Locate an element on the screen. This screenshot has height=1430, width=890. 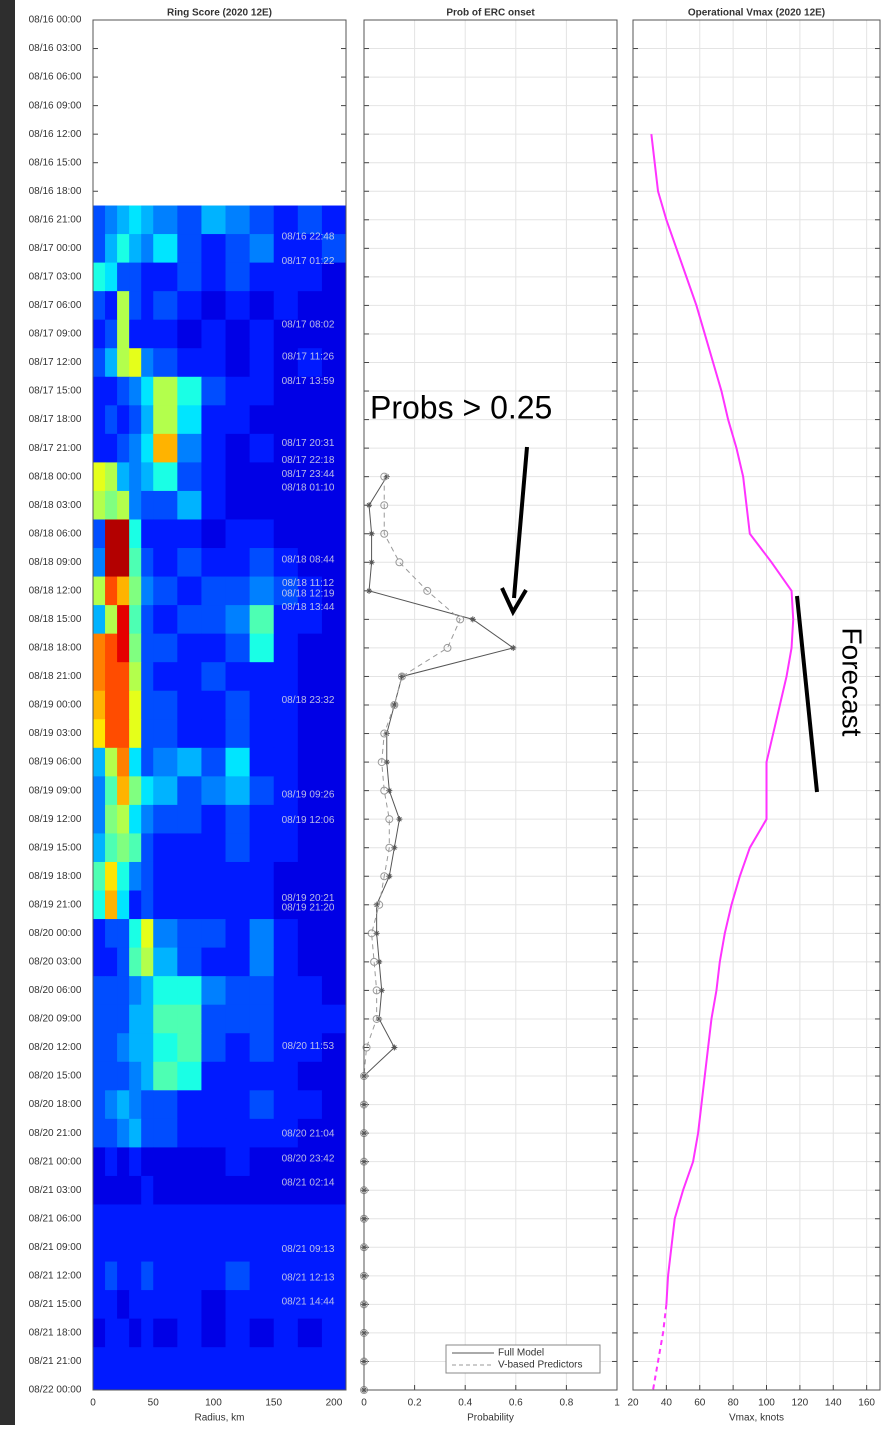
annotation: Forecast is located at coordinates (852, 682).